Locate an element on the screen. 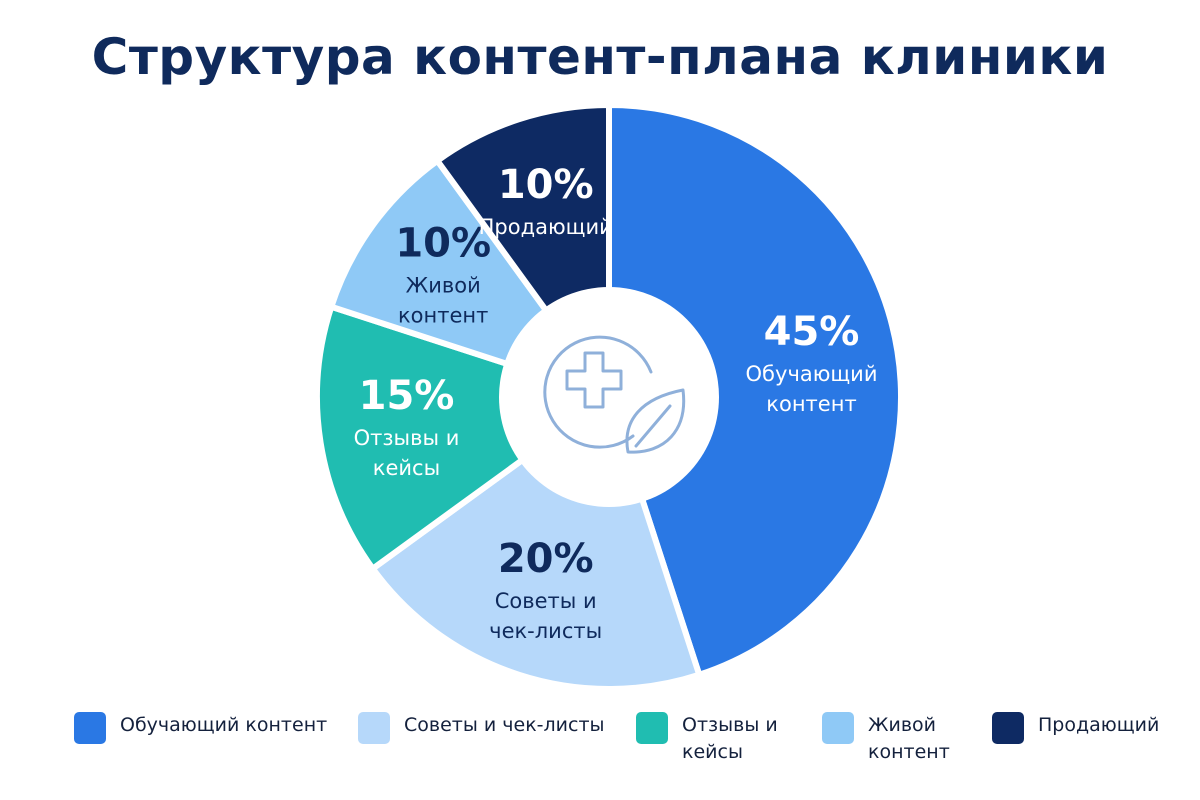  slice-5-percent: 10% is located at coordinates (546, 185).